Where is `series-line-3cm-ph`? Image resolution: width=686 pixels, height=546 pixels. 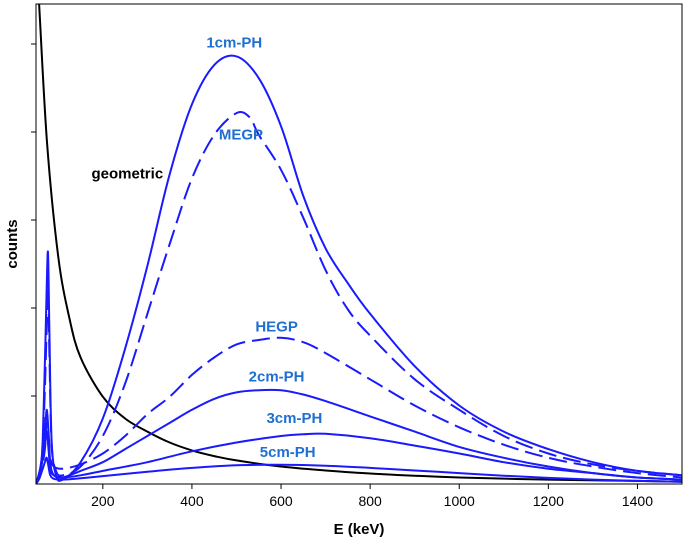 series-line-3cm-ph is located at coordinates (359, 457).